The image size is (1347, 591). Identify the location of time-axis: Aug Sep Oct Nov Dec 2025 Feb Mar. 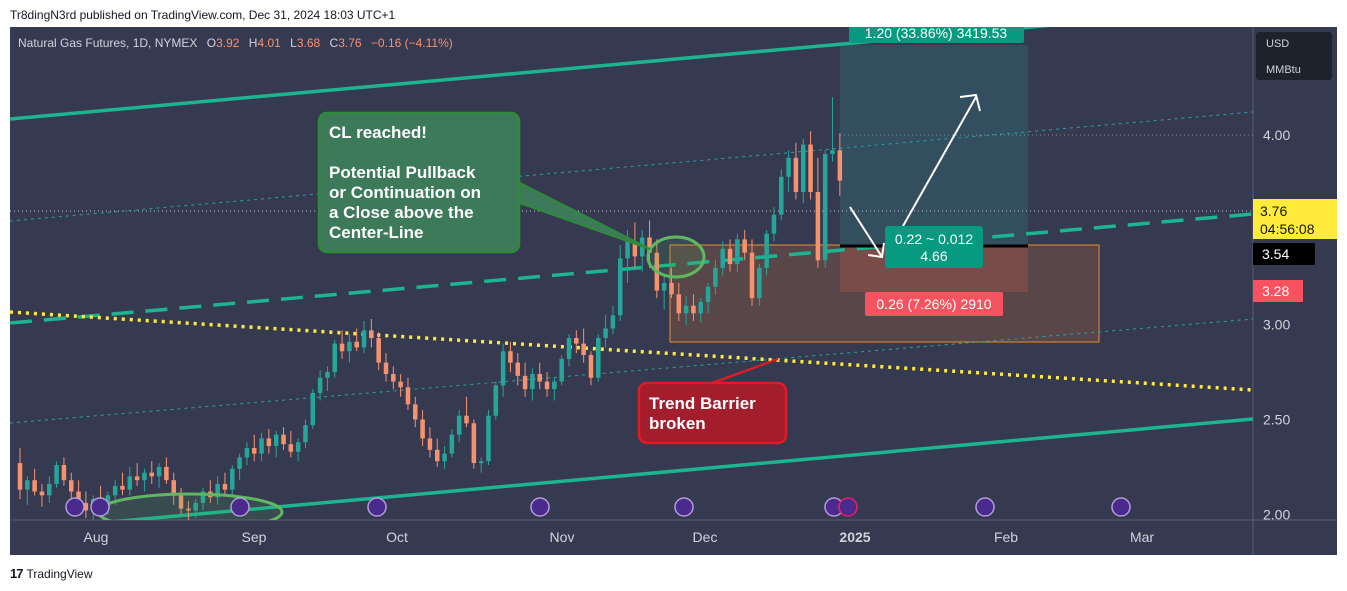
(619, 537).